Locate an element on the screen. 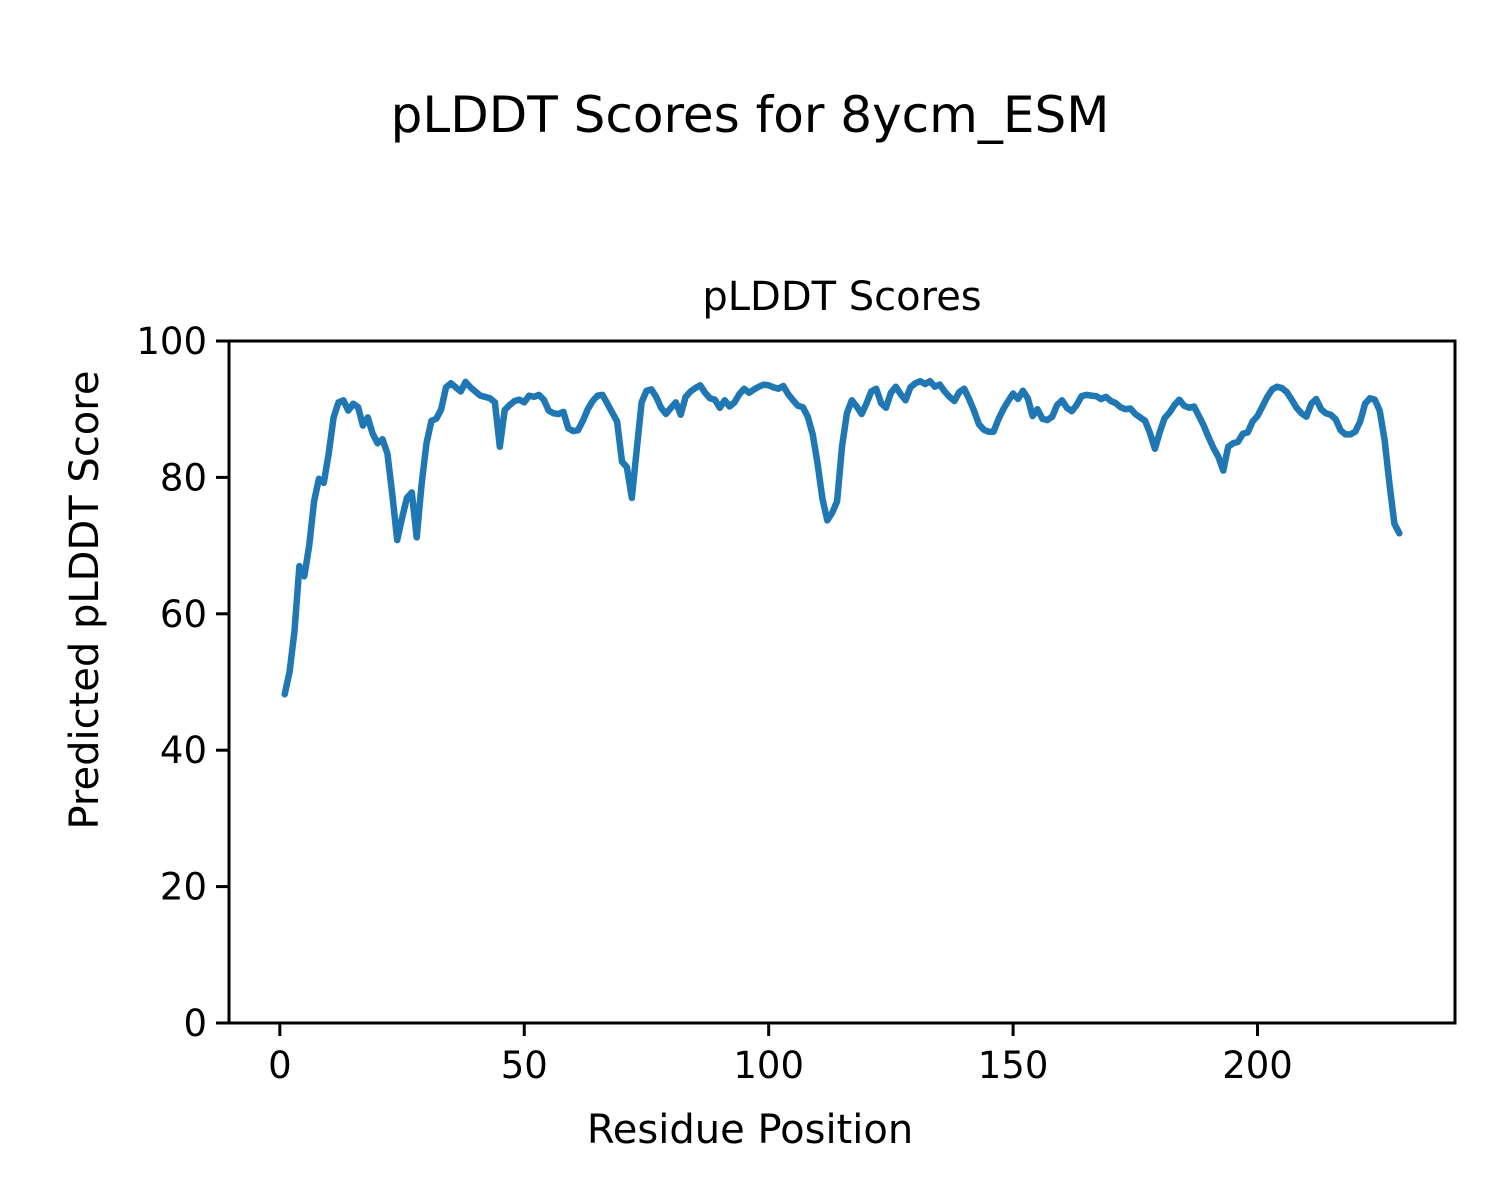 The image size is (1500, 1200). x-axis-label: Residue Position is located at coordinates (750, 1130).